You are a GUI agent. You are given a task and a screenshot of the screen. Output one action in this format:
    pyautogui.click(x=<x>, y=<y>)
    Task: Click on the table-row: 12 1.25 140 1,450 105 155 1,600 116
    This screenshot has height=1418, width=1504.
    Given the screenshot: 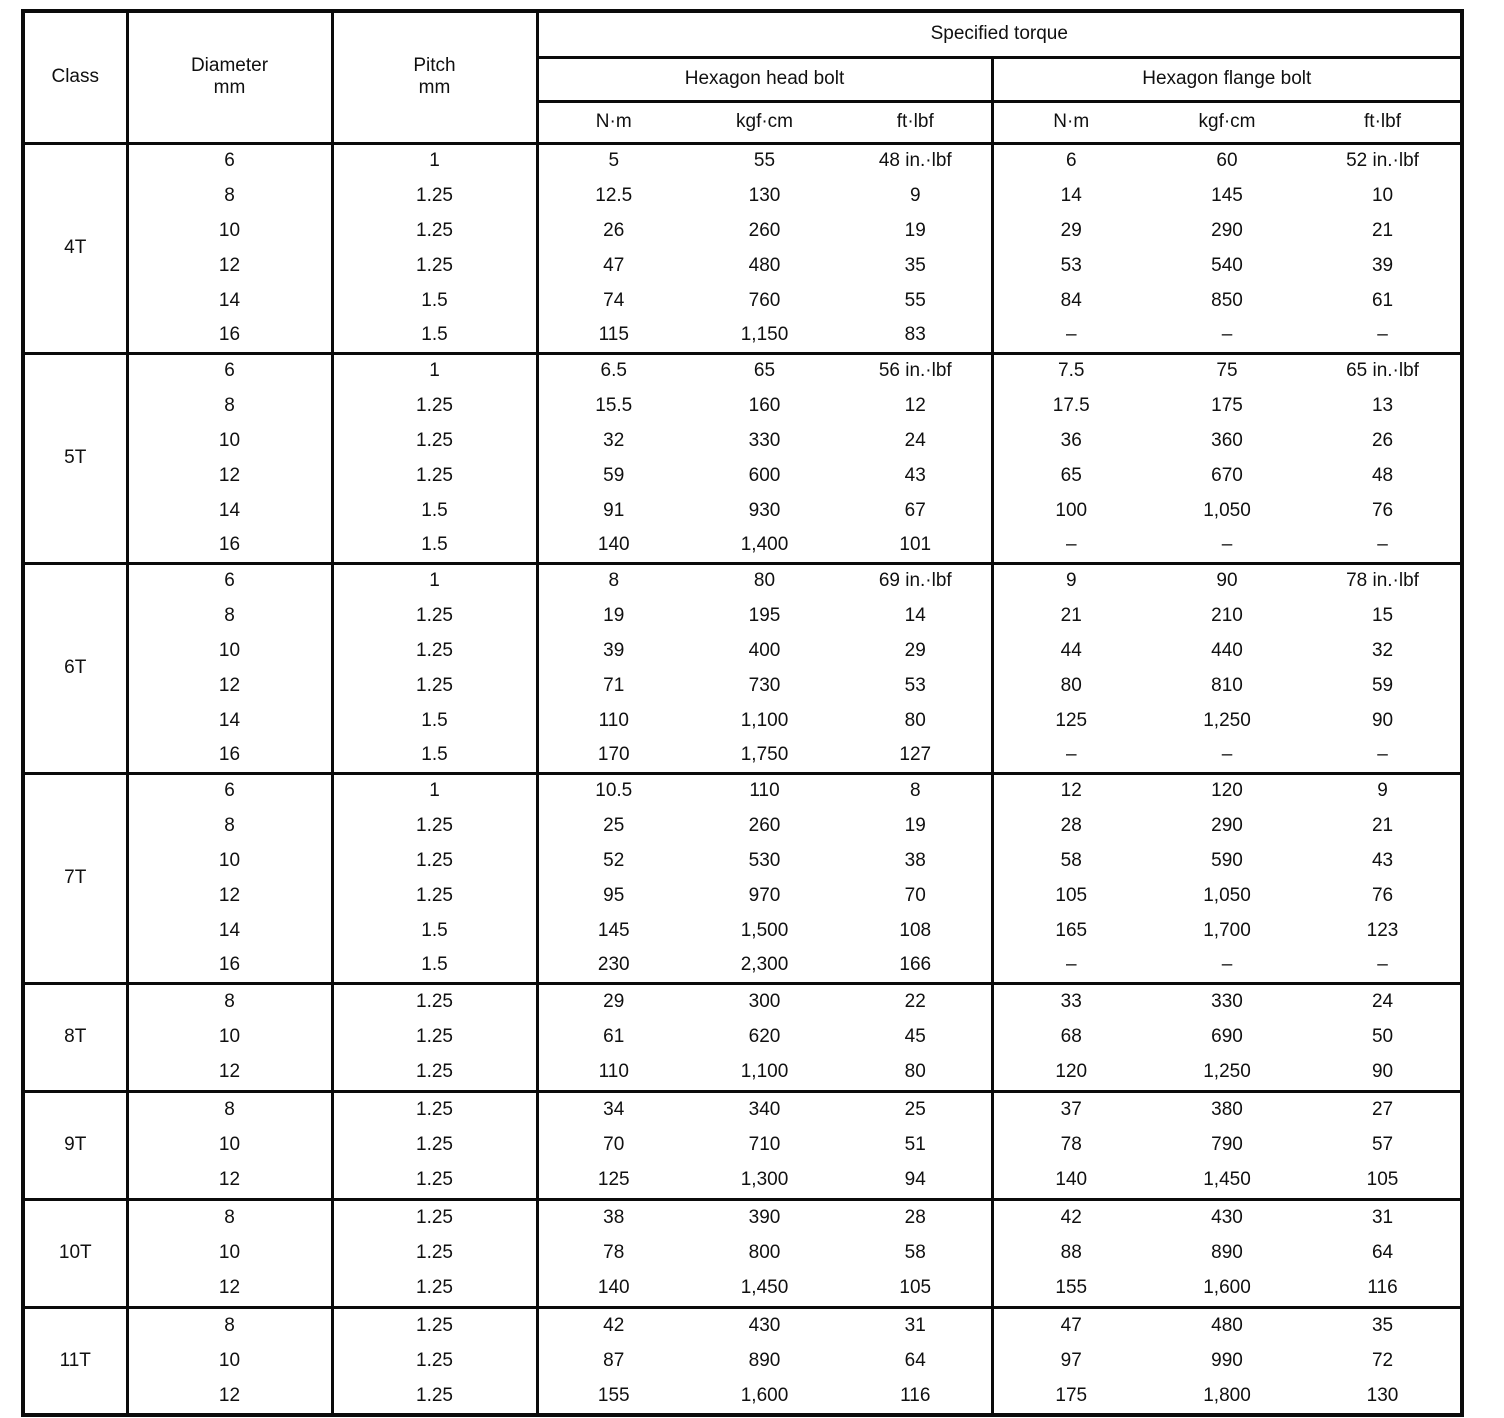 What is the action you would take?
    pyautogui.click(x=743, y=1289)
    